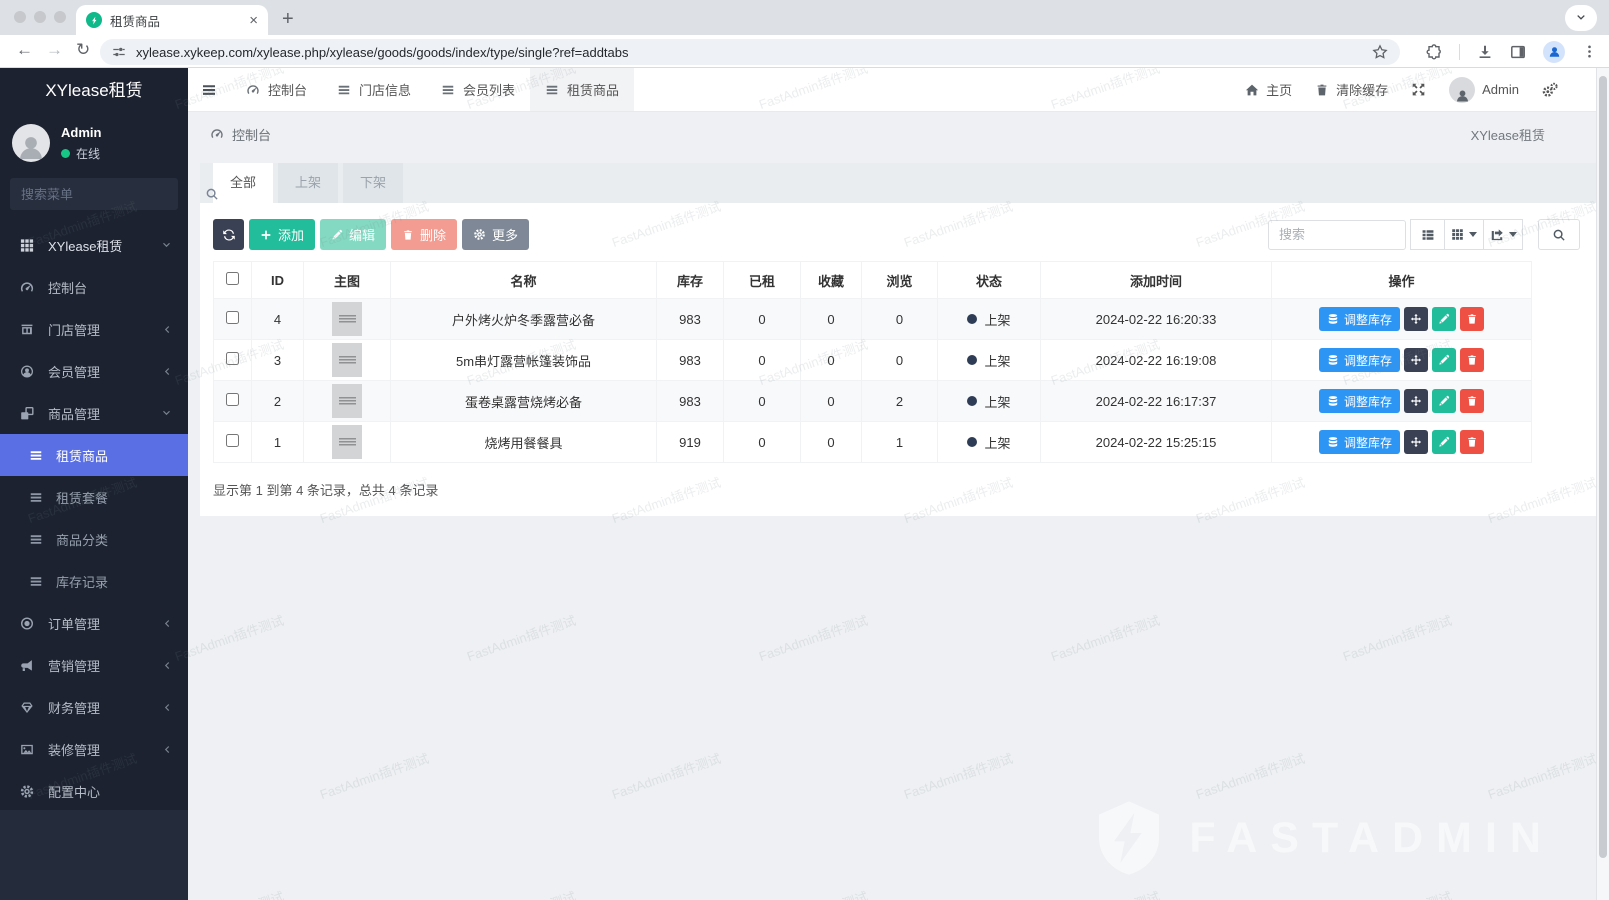  Describe the element at coordinates (94, 581) in the screenshot. I see `sidebar-item-8: 库存记录` at that location.